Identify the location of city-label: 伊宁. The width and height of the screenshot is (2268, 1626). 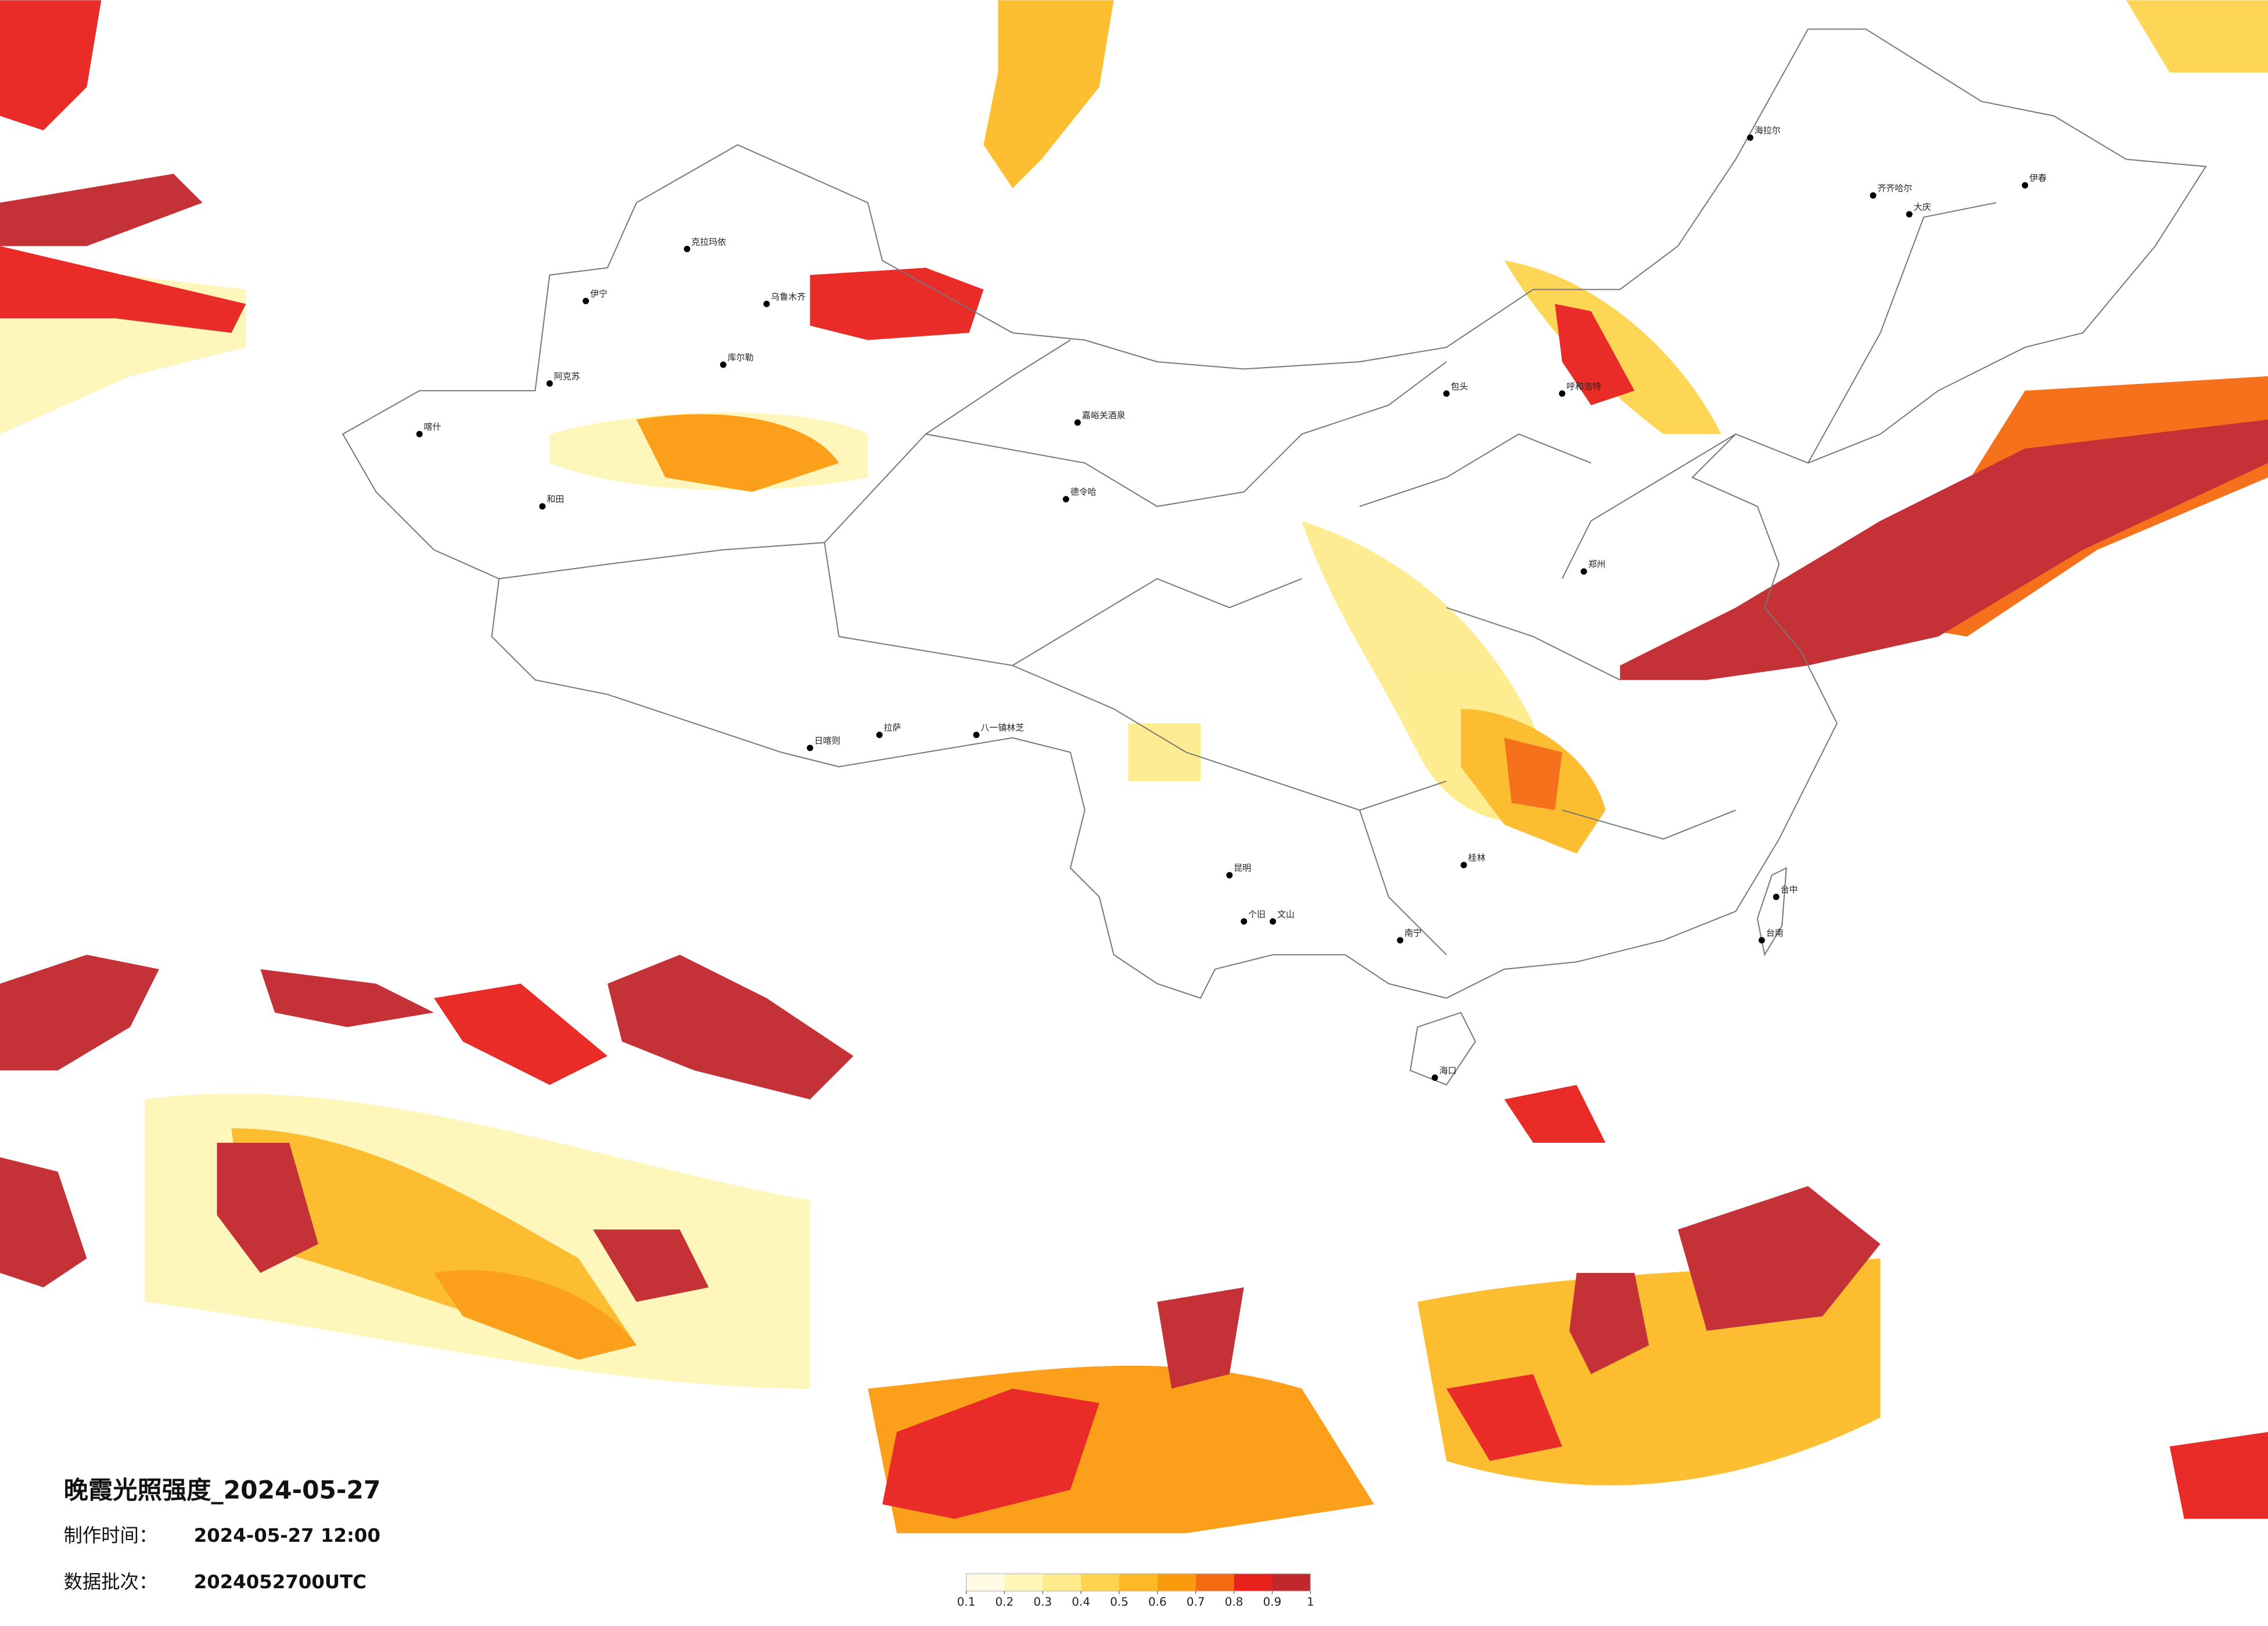
(599, 294).